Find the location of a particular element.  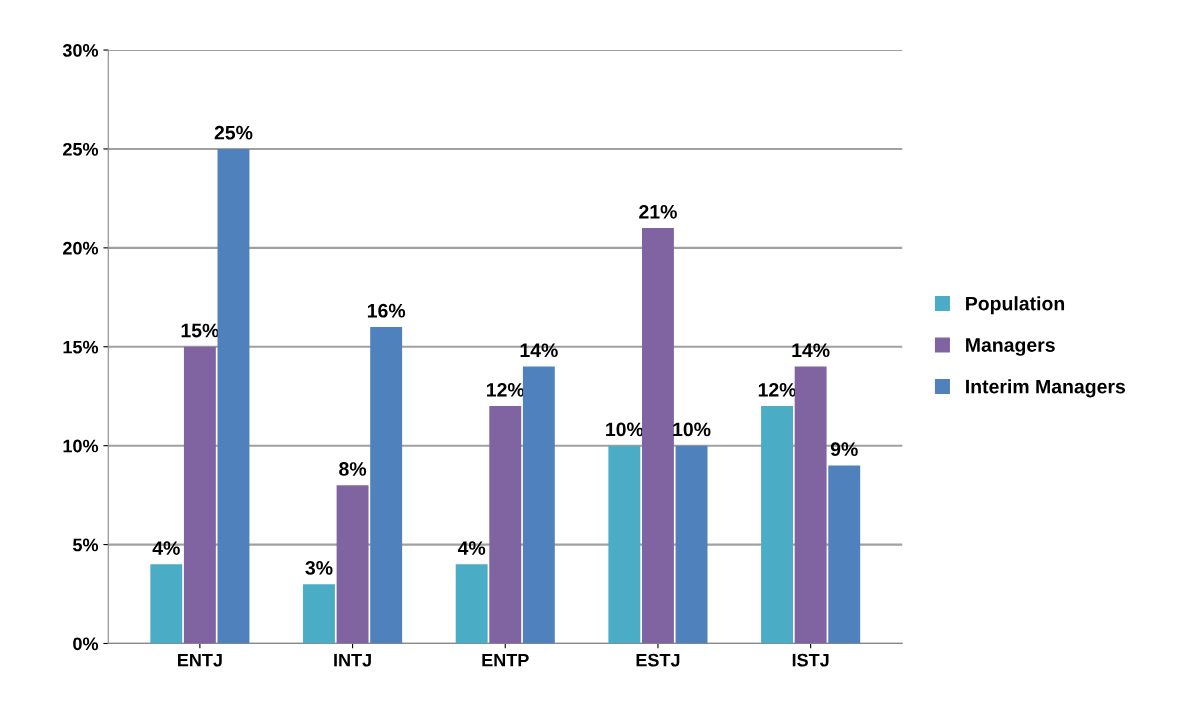

legend-label: Interim Managers is located at coordinates (1045, 388).